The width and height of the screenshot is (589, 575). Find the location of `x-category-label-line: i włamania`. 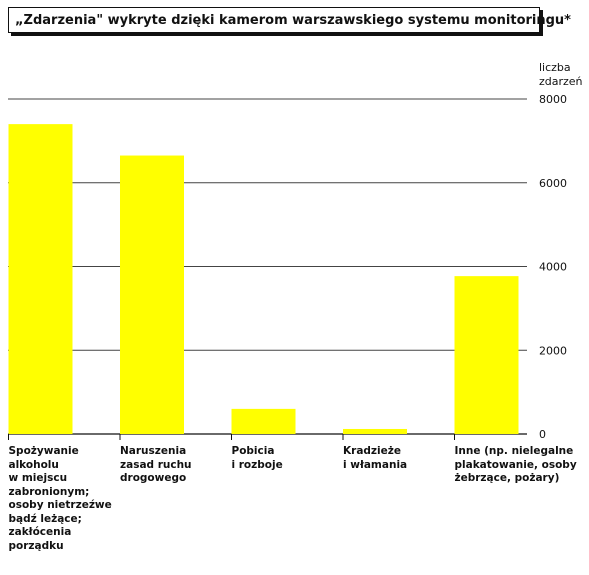

x-category-label-line: i włamania is located at coordinates (396, 466).